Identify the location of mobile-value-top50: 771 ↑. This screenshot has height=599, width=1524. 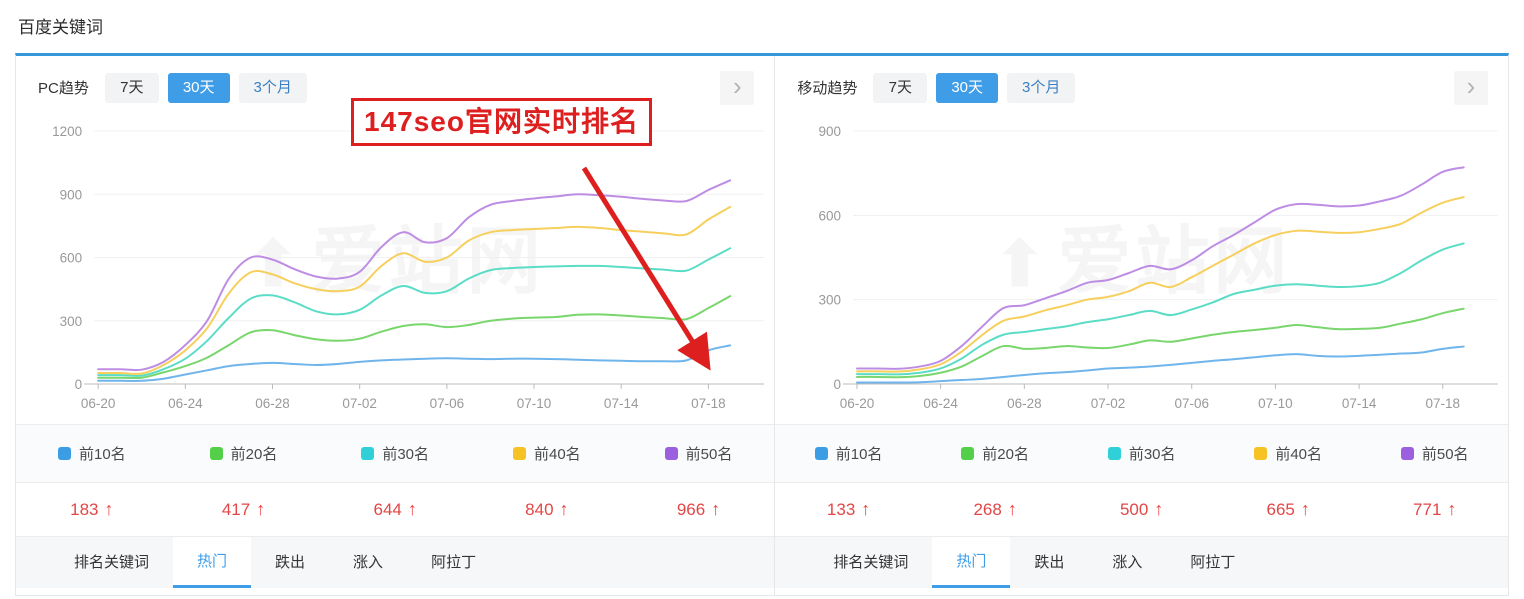
(1434, 509).